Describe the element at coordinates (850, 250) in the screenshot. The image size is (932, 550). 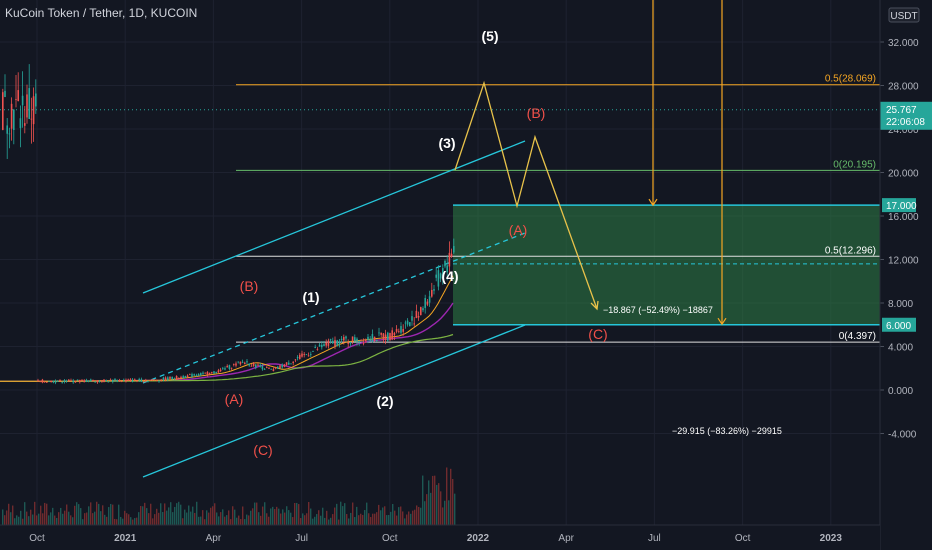
I see `fib-label-lower: 0.5(12.296)` at that location.